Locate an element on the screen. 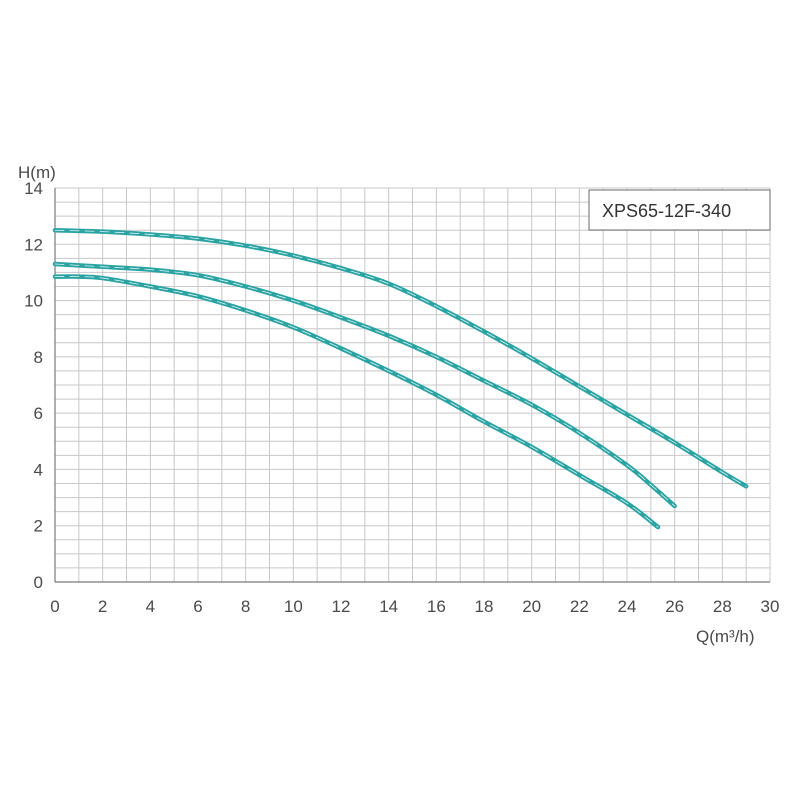  x-tick-label: 24 is located at coordinates (627, 606).